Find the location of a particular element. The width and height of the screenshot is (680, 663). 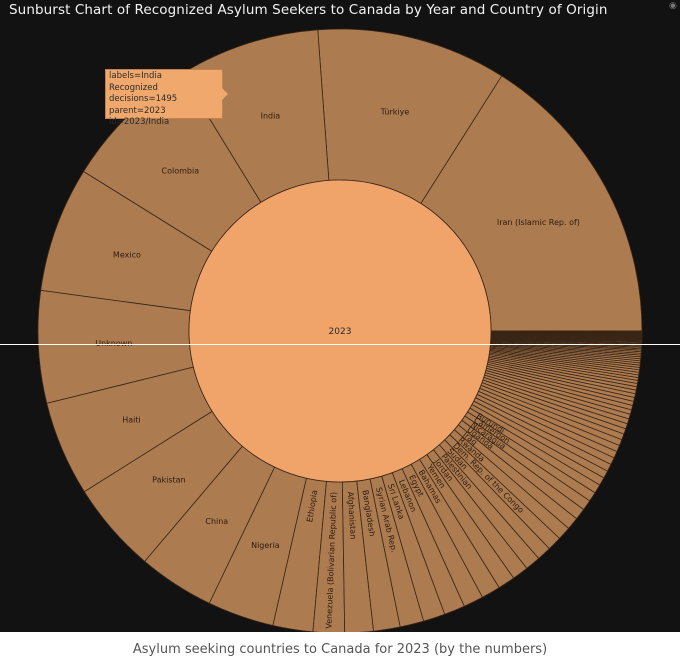

segment-label: China is located at coordinates (216, 521).